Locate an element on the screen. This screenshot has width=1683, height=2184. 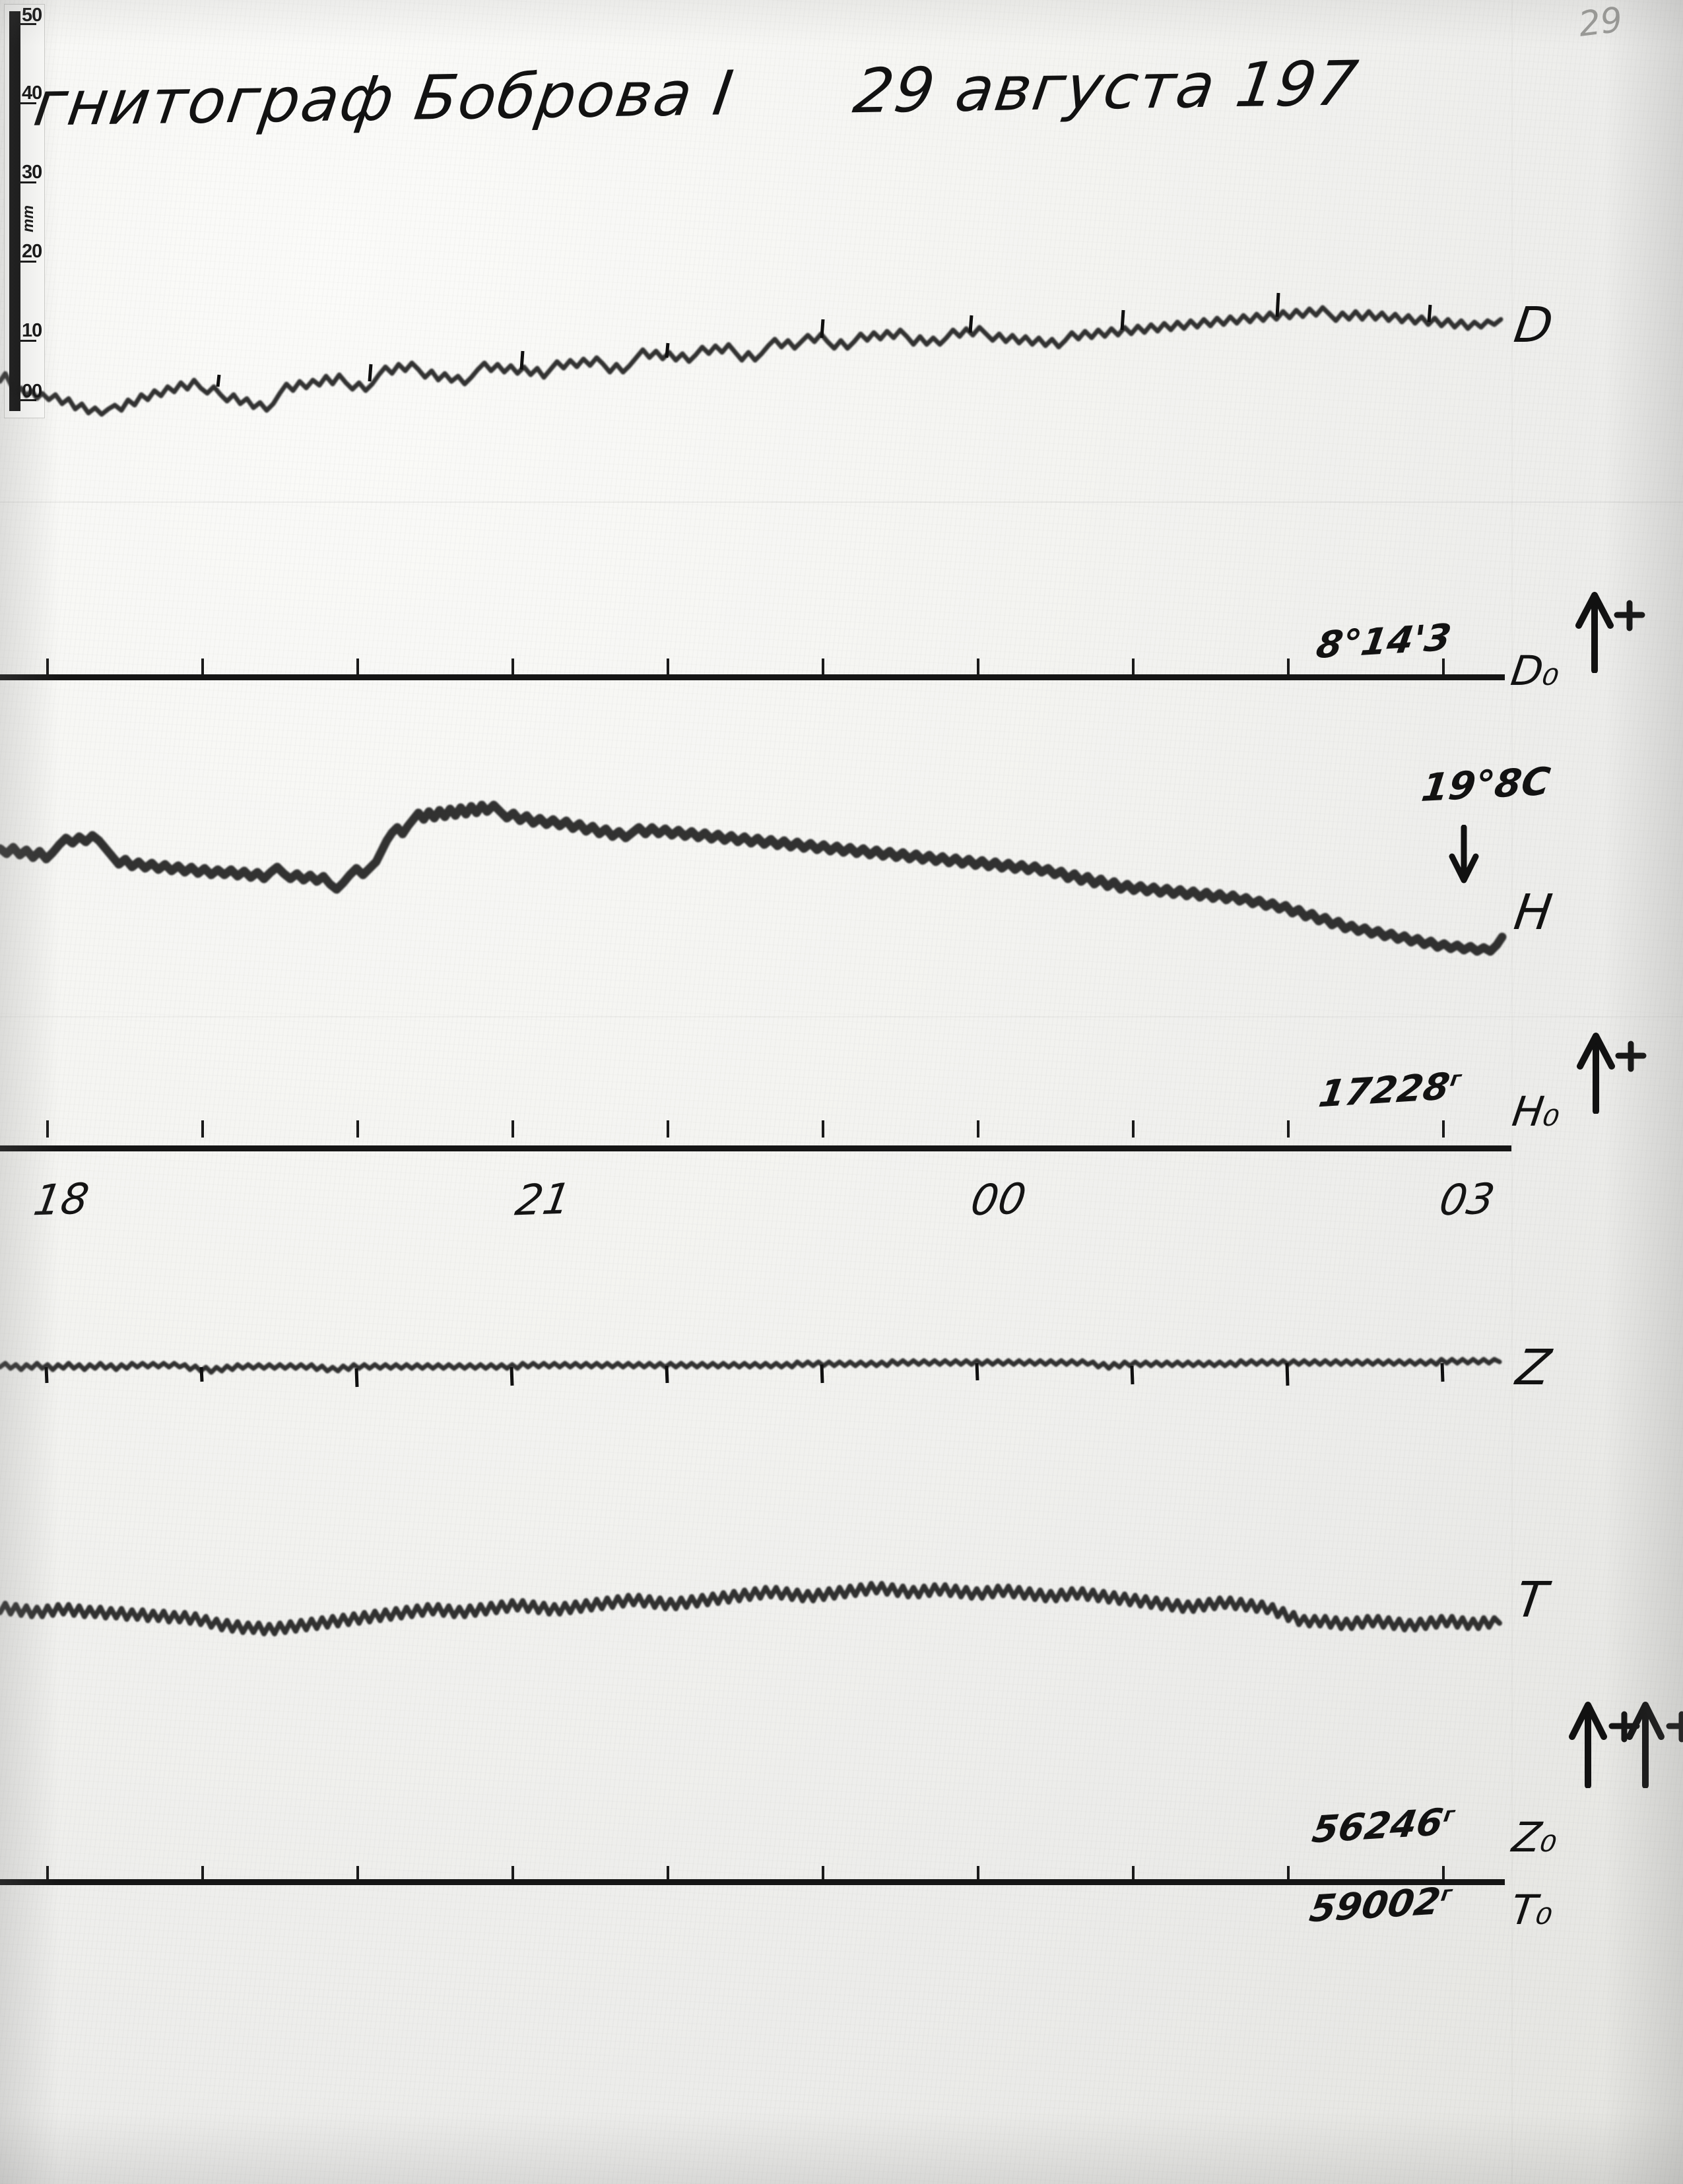
trace-Z-path is located at coordinates (751, 1366).